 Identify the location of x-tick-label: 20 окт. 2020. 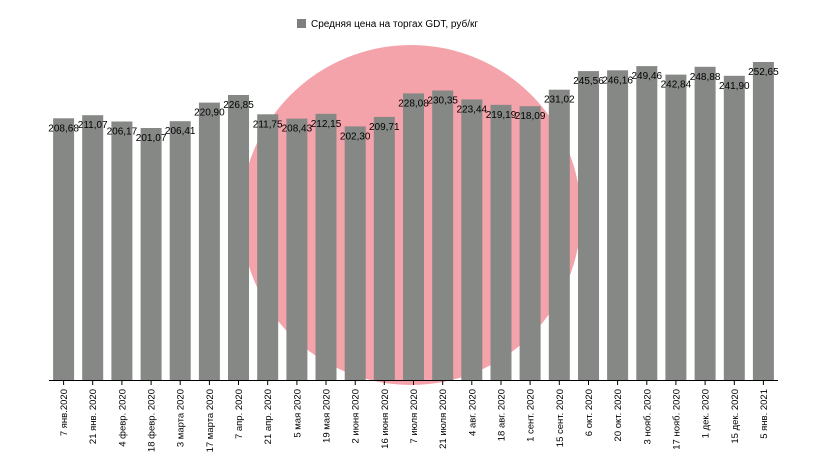
(618, 415).